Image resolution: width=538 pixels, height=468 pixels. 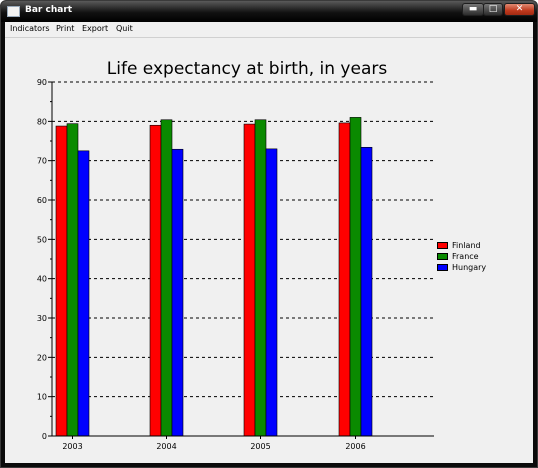 I want to click on x-tick-label: 2003, so click(x=72, y=446).